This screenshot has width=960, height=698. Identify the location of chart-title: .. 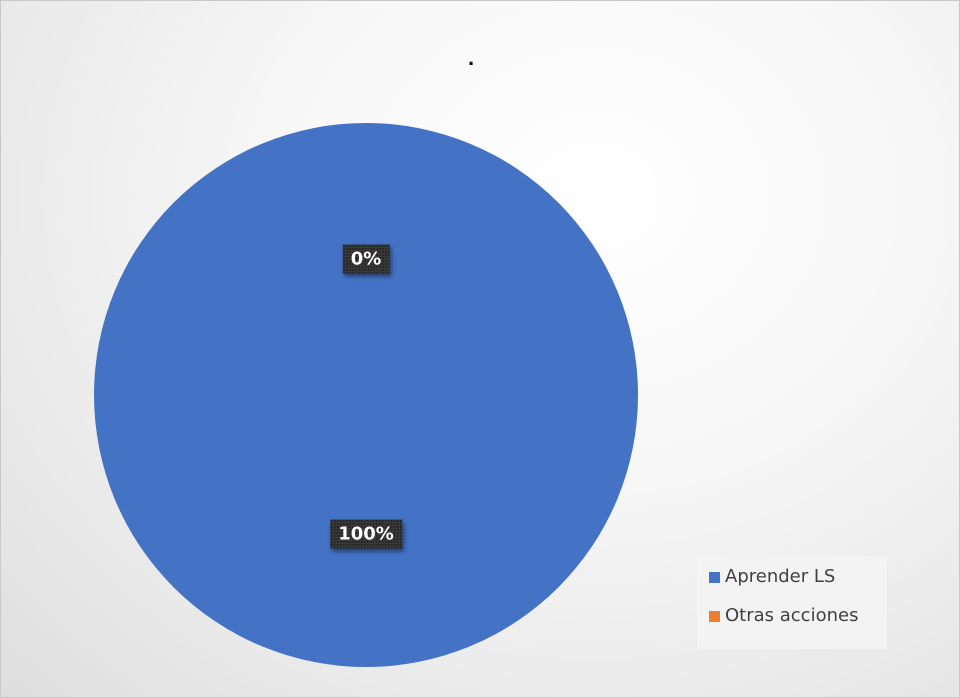
(471, 57).